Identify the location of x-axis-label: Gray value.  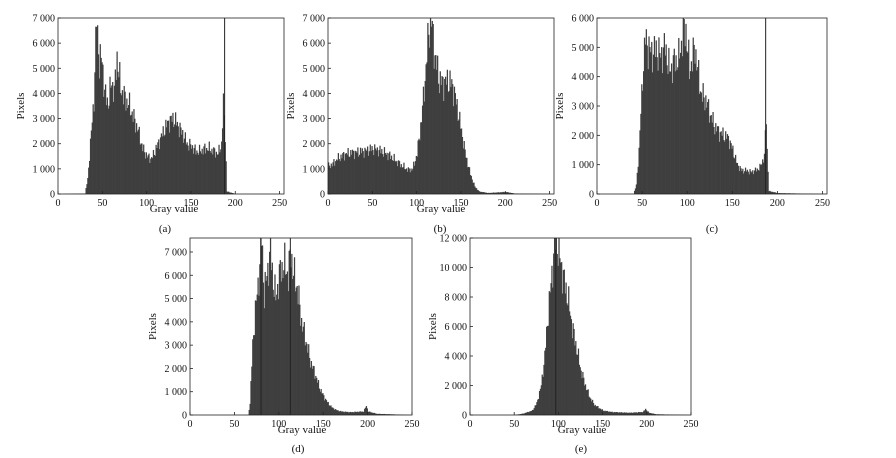
(441, 209).